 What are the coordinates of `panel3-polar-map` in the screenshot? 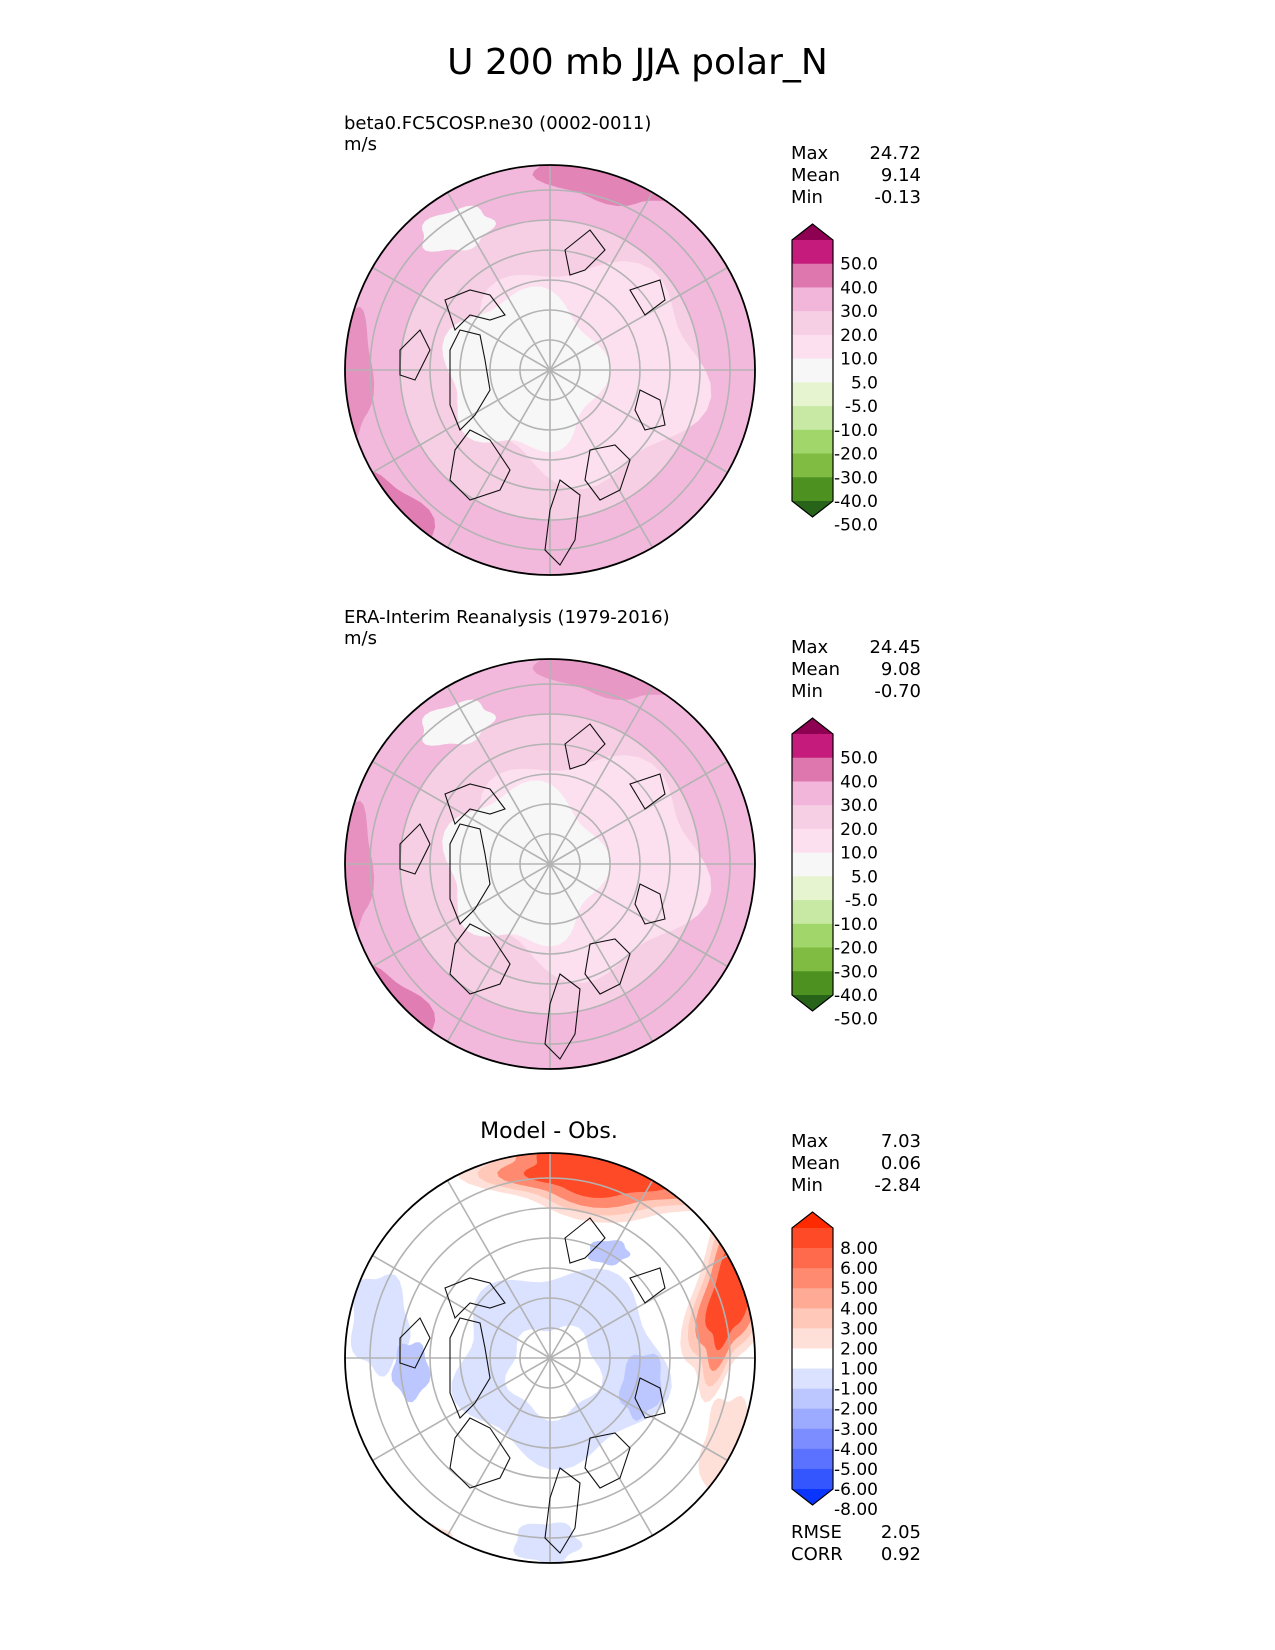 It's located at (550, 1358).